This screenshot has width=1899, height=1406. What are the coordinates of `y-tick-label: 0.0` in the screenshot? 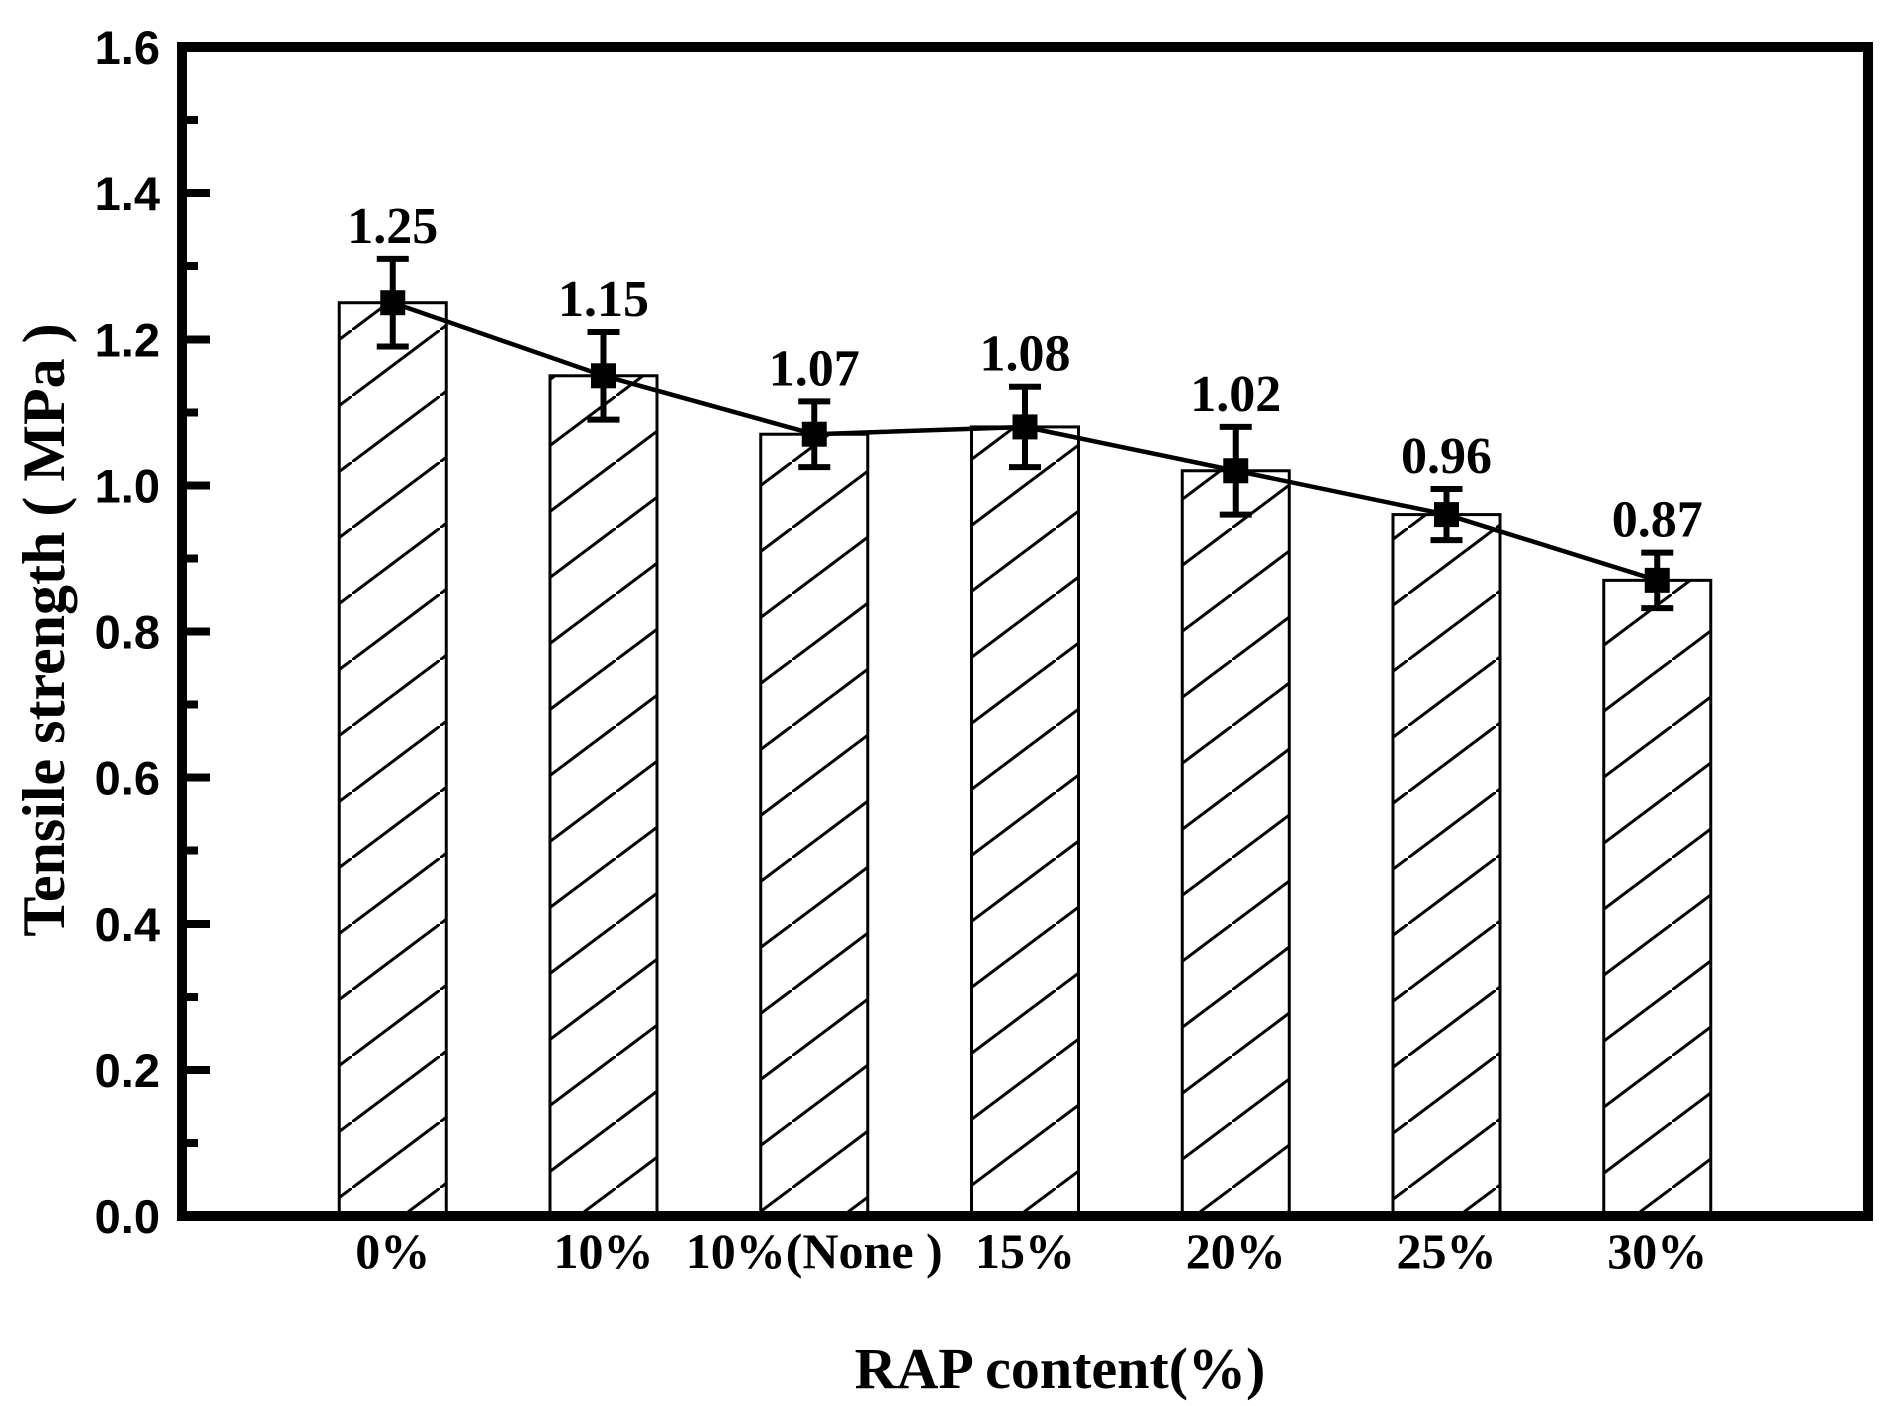 It's located at (127, 1216).